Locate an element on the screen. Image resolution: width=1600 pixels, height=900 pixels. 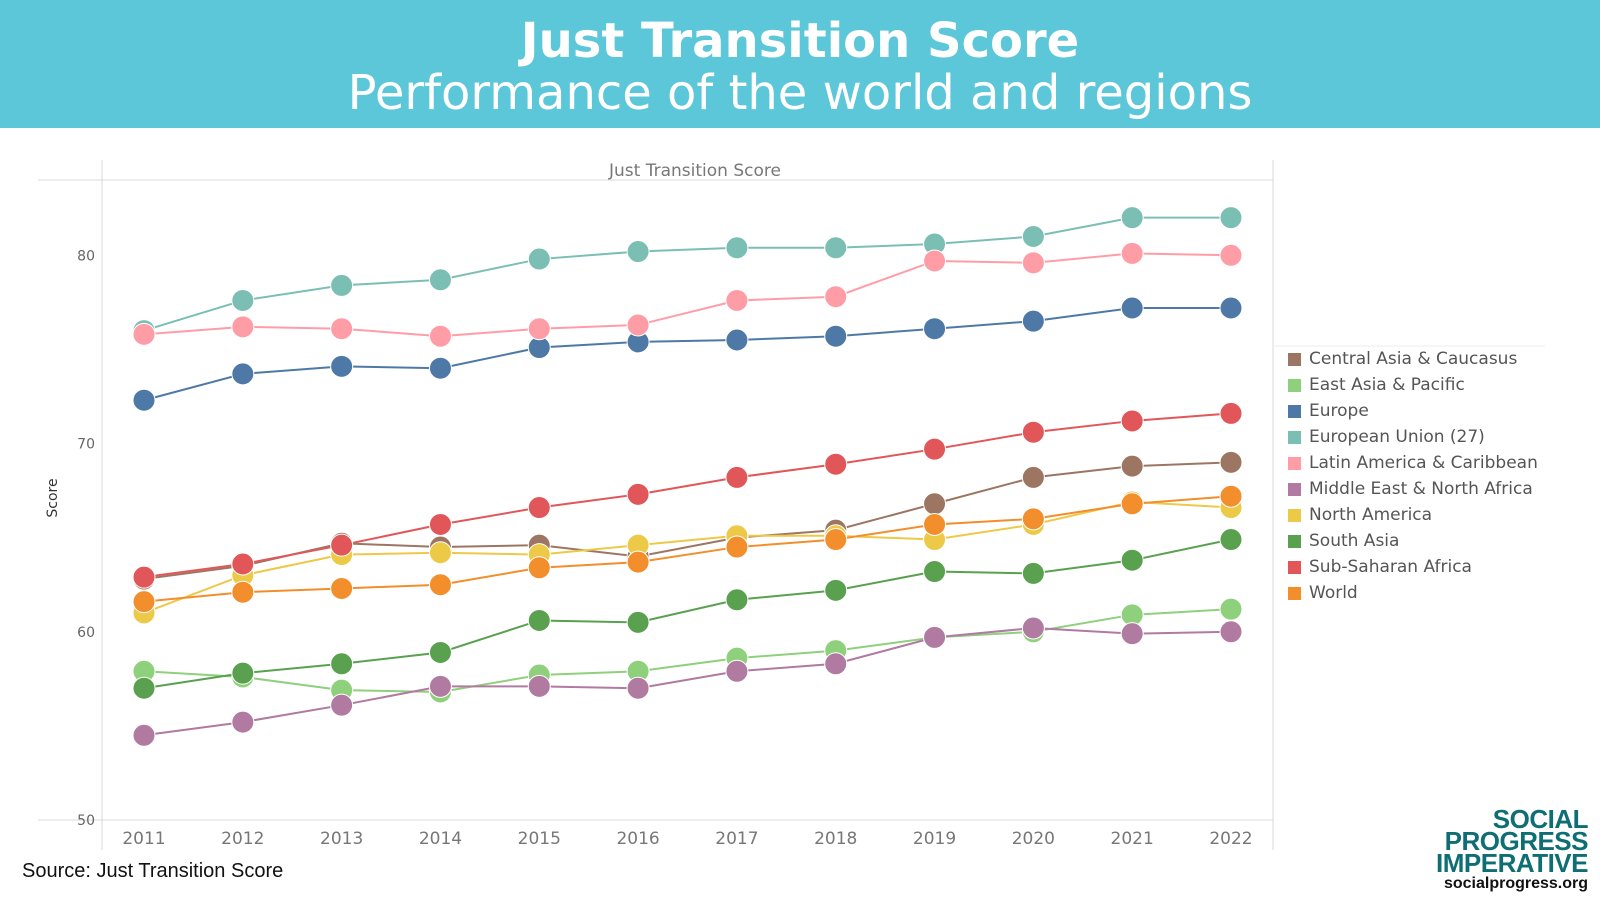
series-line-central-asia-caucasus is located at coordinates (687, 521).